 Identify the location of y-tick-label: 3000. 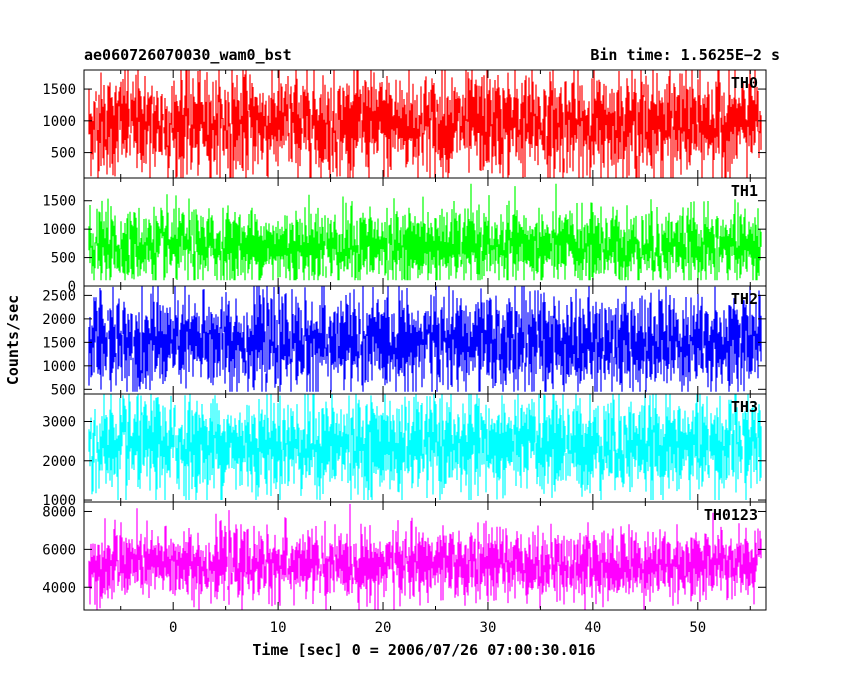
(59, 422).